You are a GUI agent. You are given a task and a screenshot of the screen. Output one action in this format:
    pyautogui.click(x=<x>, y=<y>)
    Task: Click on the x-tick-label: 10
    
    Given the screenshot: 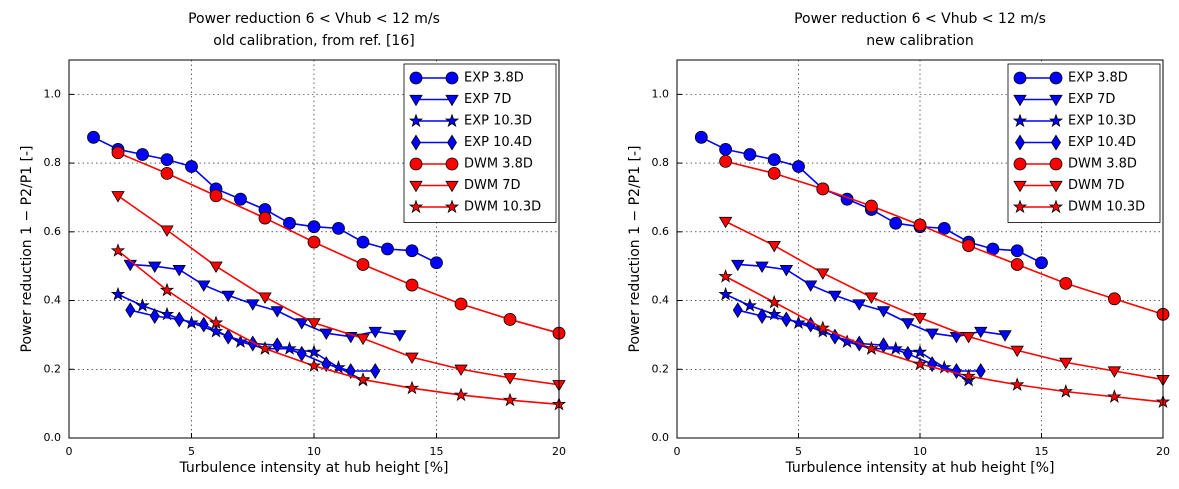 What is the action you would take?
    pyautogui.click(x=920, y=451)
    